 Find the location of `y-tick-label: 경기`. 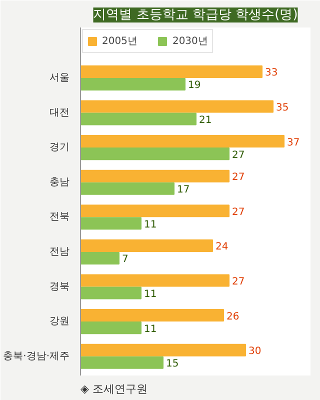

y-tick-label: 경기 is located at coordinates (60, 148).